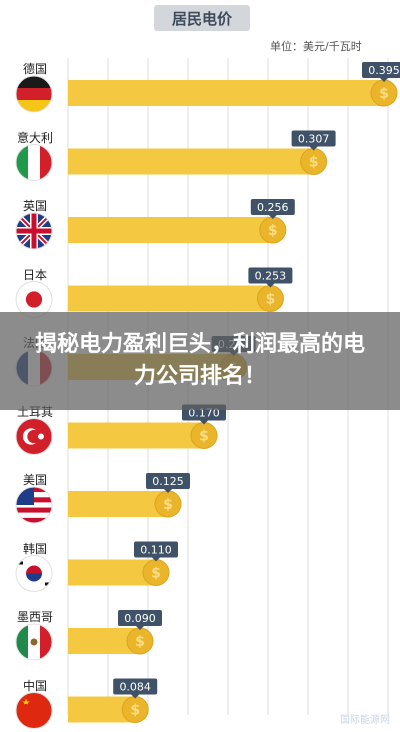  I want to click on value-label: 0.256, so click(273, 207).